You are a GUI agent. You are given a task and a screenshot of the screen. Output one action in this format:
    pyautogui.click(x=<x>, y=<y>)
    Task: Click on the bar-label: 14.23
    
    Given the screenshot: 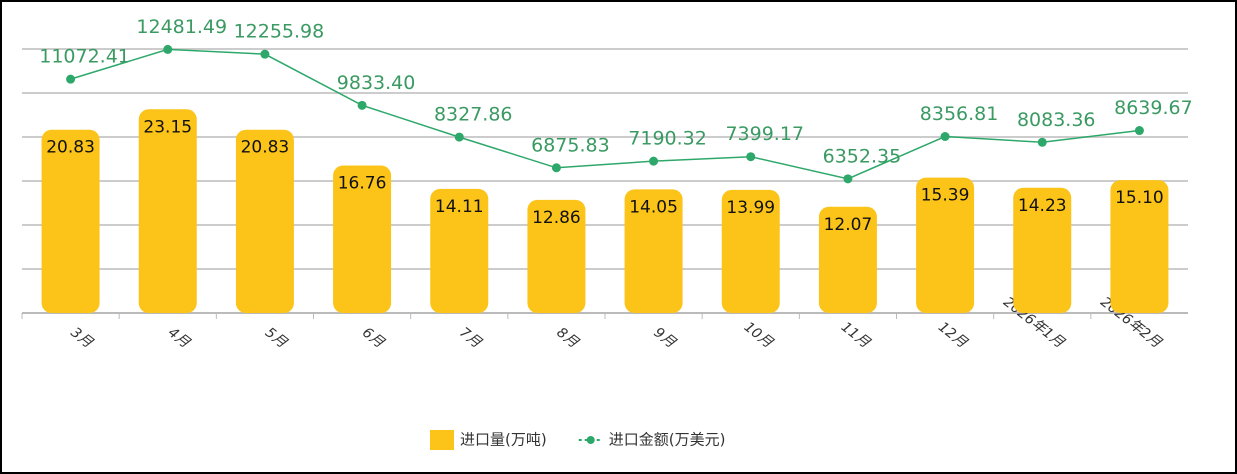 What is the action you would take?
    pyautogui.click(x=1042, y=206)
    